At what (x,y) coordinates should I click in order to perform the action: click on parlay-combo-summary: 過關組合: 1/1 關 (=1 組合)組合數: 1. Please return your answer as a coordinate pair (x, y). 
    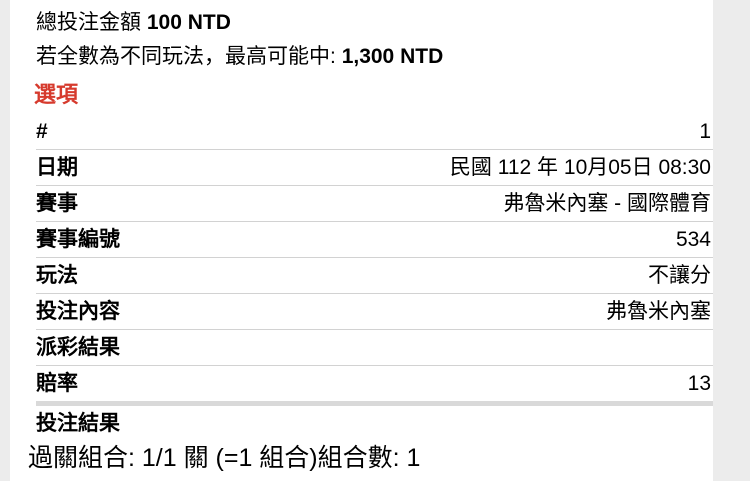
    Looking at the image, I should click on (224, 458).